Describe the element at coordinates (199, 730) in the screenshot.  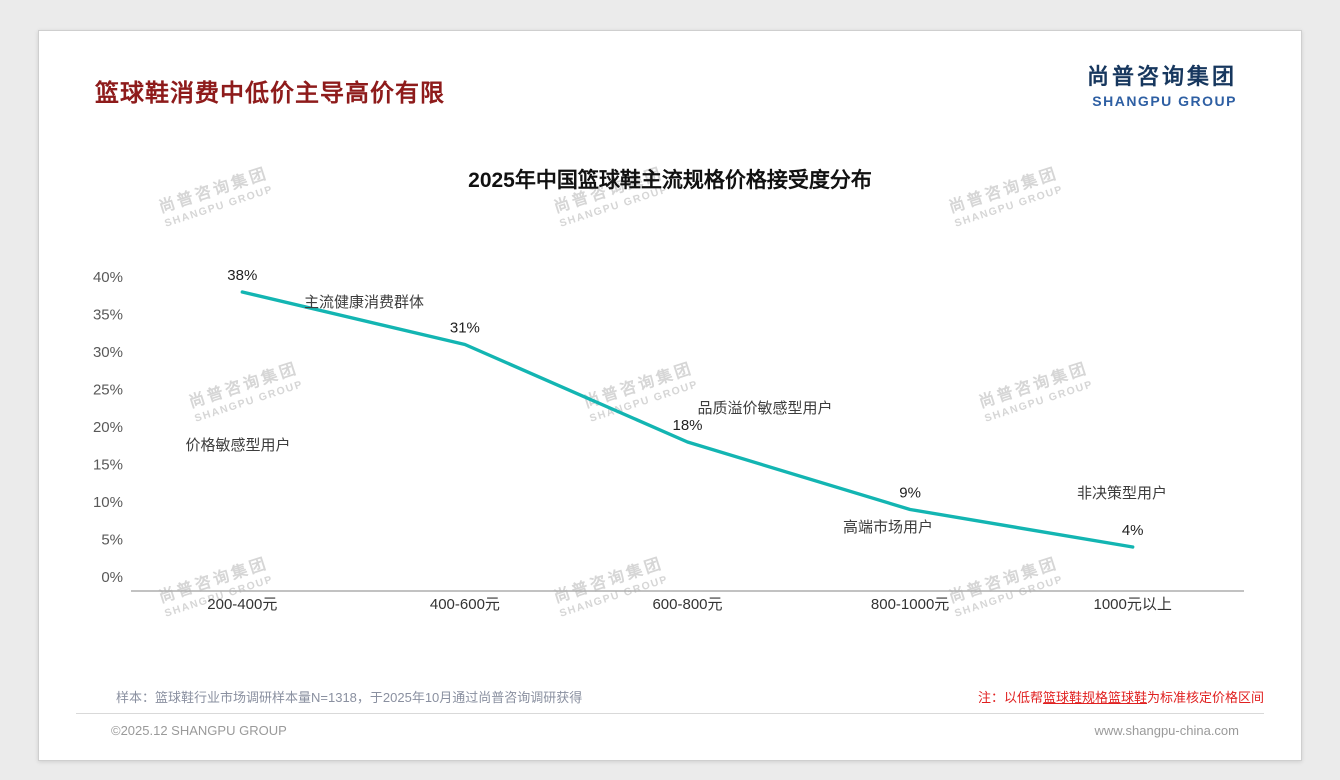
I see `copyright-text: ©2025.12 SHANGPU GROUP` at that location.